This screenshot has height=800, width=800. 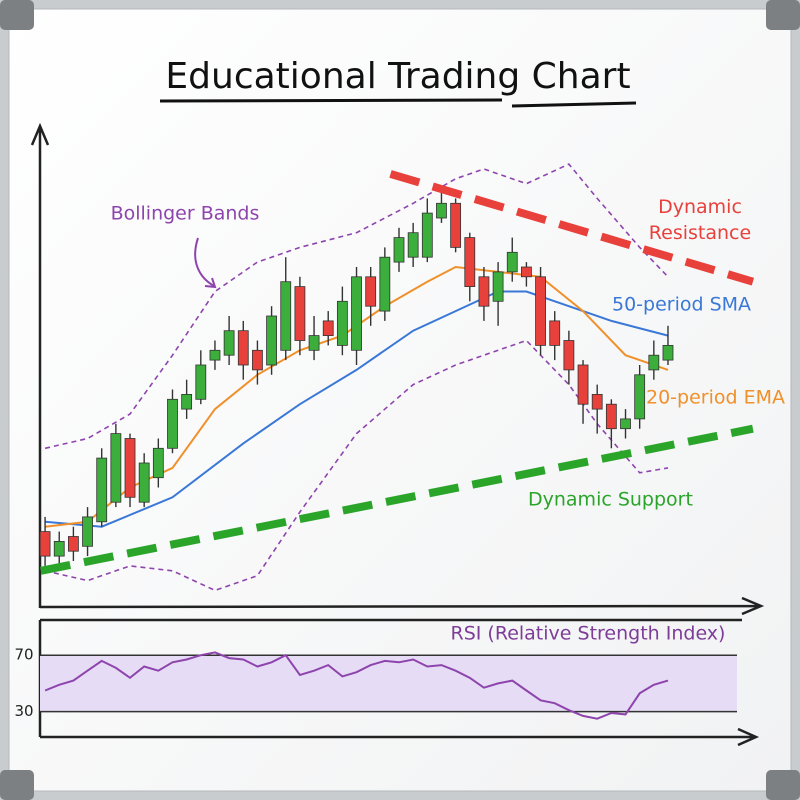 What do you see at coordinates (40, 365) in the screenshot?
I see `y-axis` at bounding box center [40, 365].